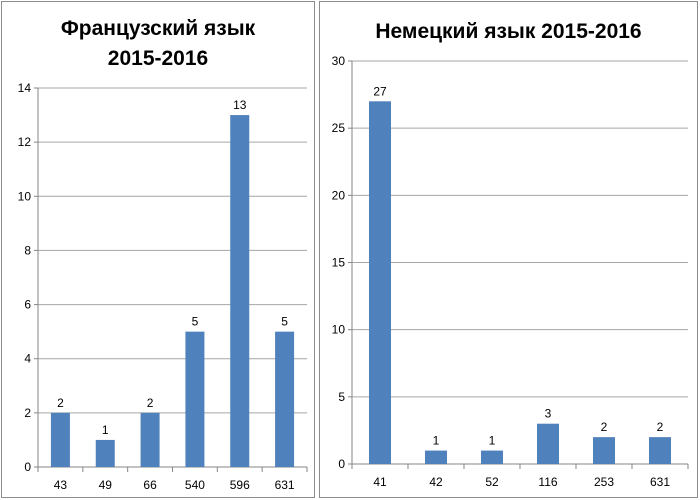 The image size is (700, 500). I want to click on y-tick-label: 14, so click(25, 88).